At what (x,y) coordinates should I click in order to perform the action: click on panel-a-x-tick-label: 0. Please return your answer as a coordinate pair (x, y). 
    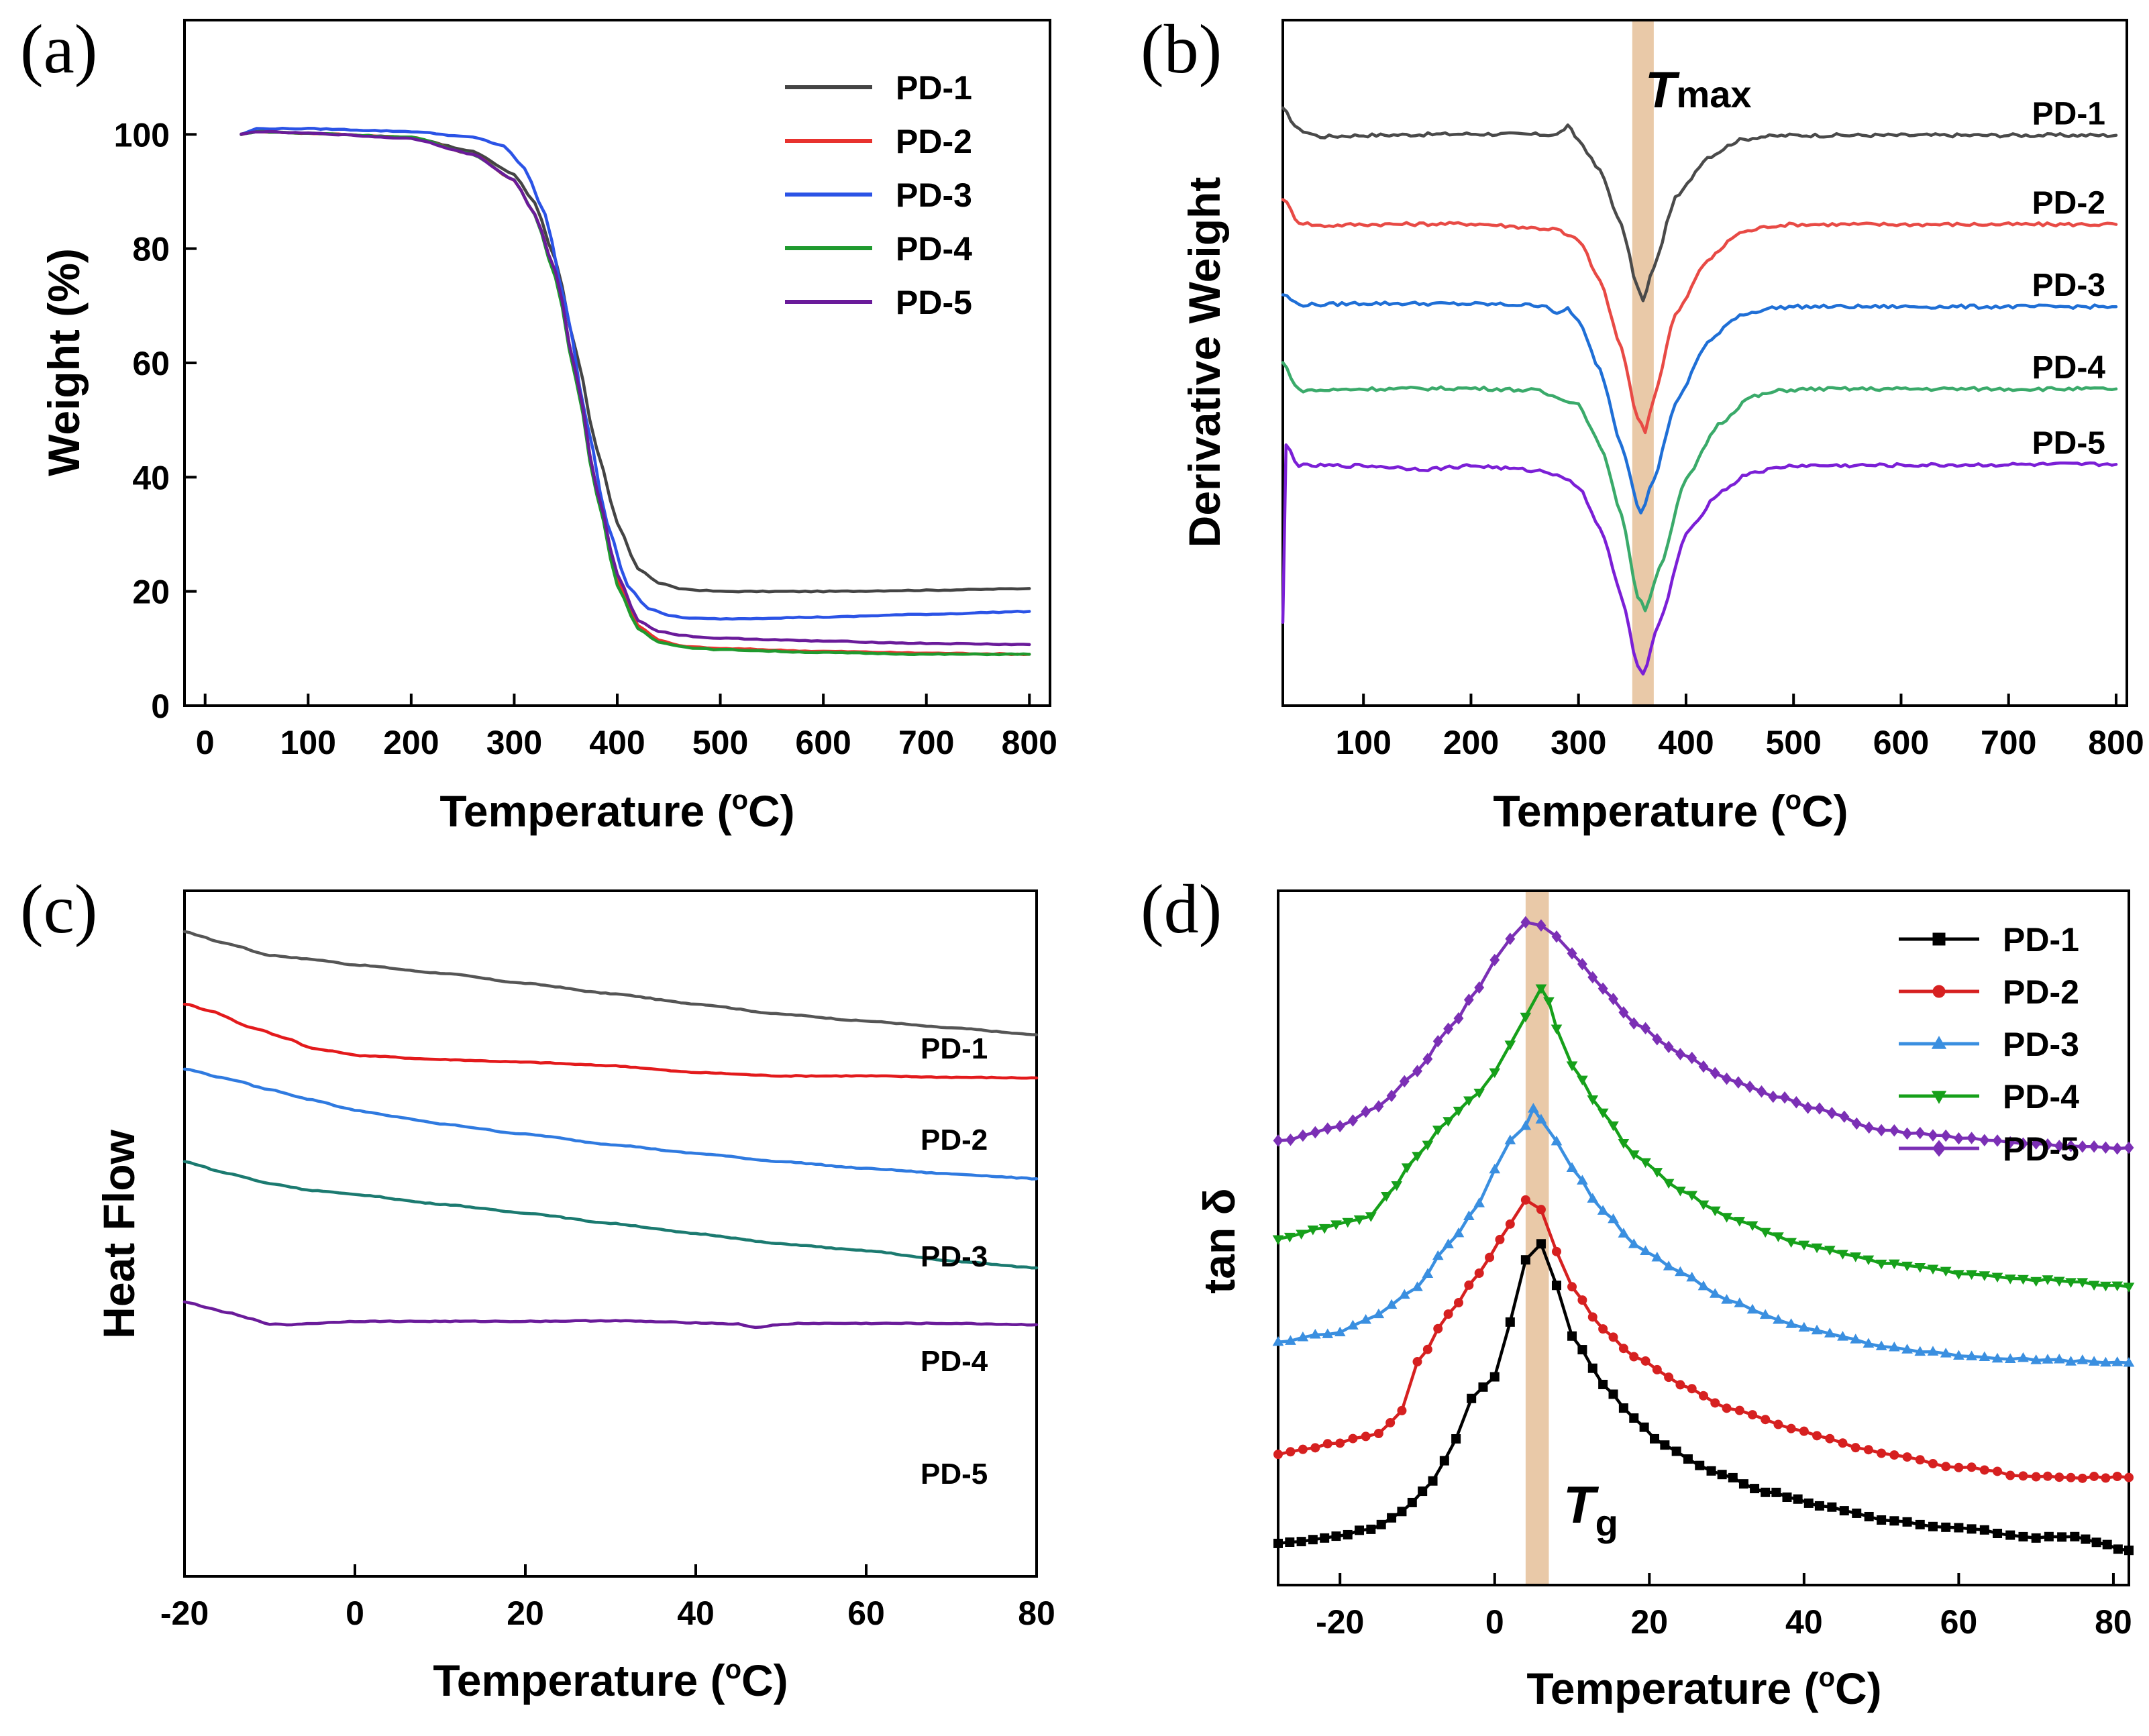
    Looking at the image, I should click on (206, 742).